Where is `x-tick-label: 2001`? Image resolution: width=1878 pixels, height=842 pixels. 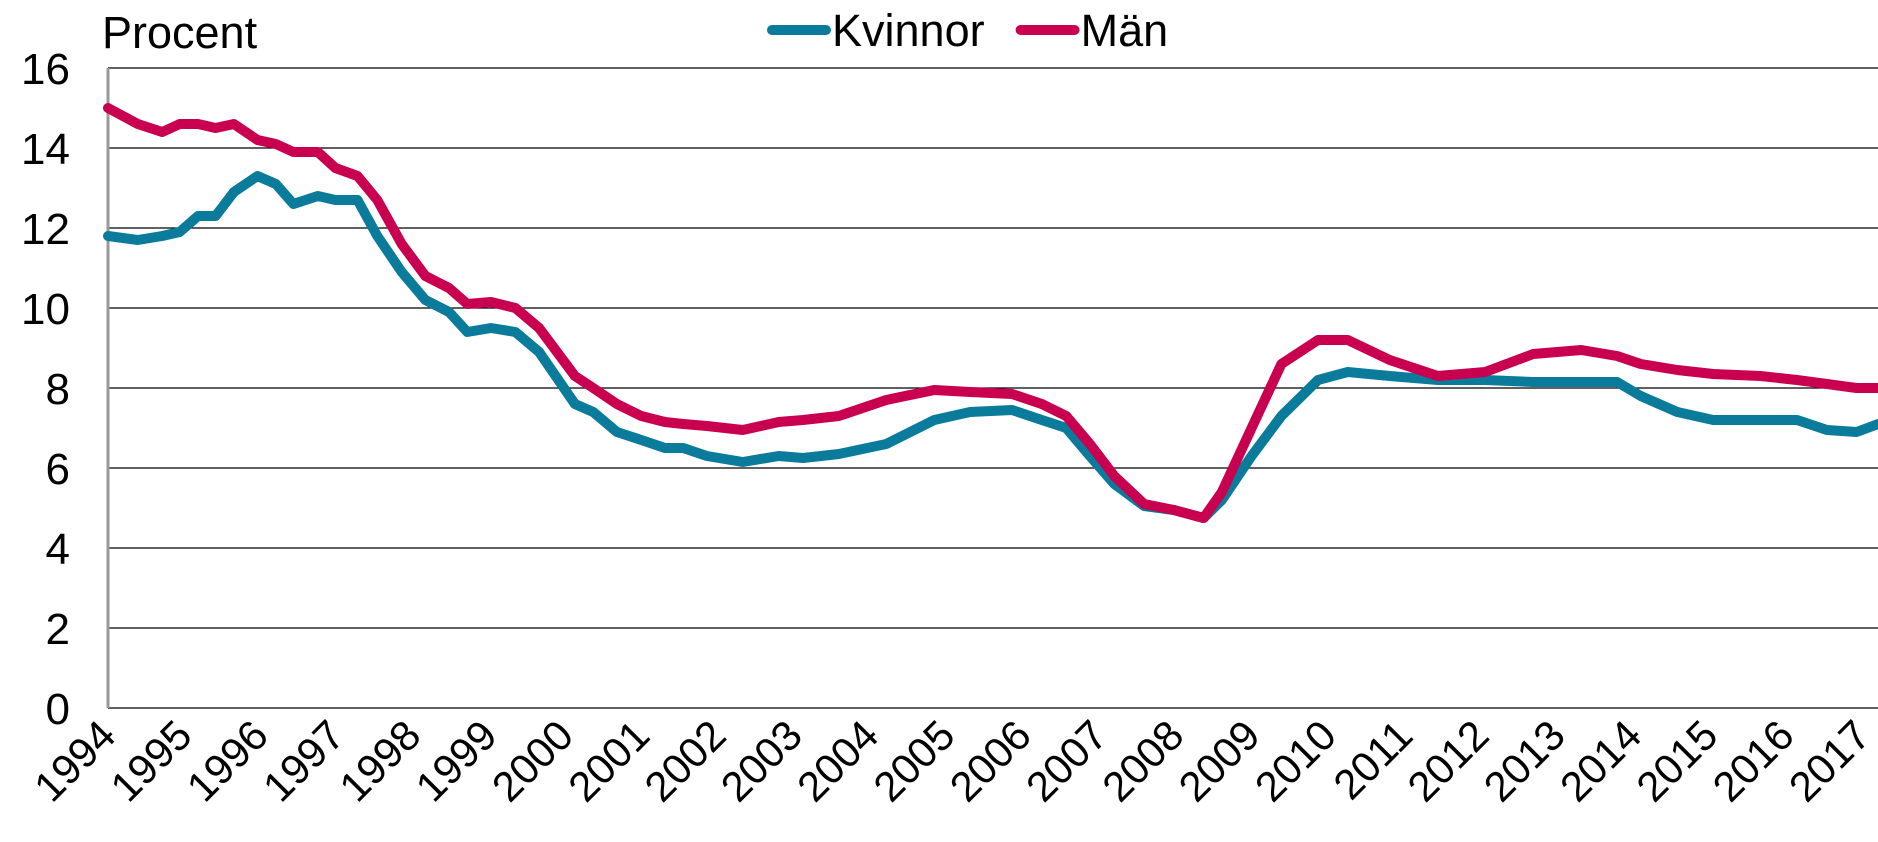 x-tick-label: 2001 is located at coordinates (608, 760).